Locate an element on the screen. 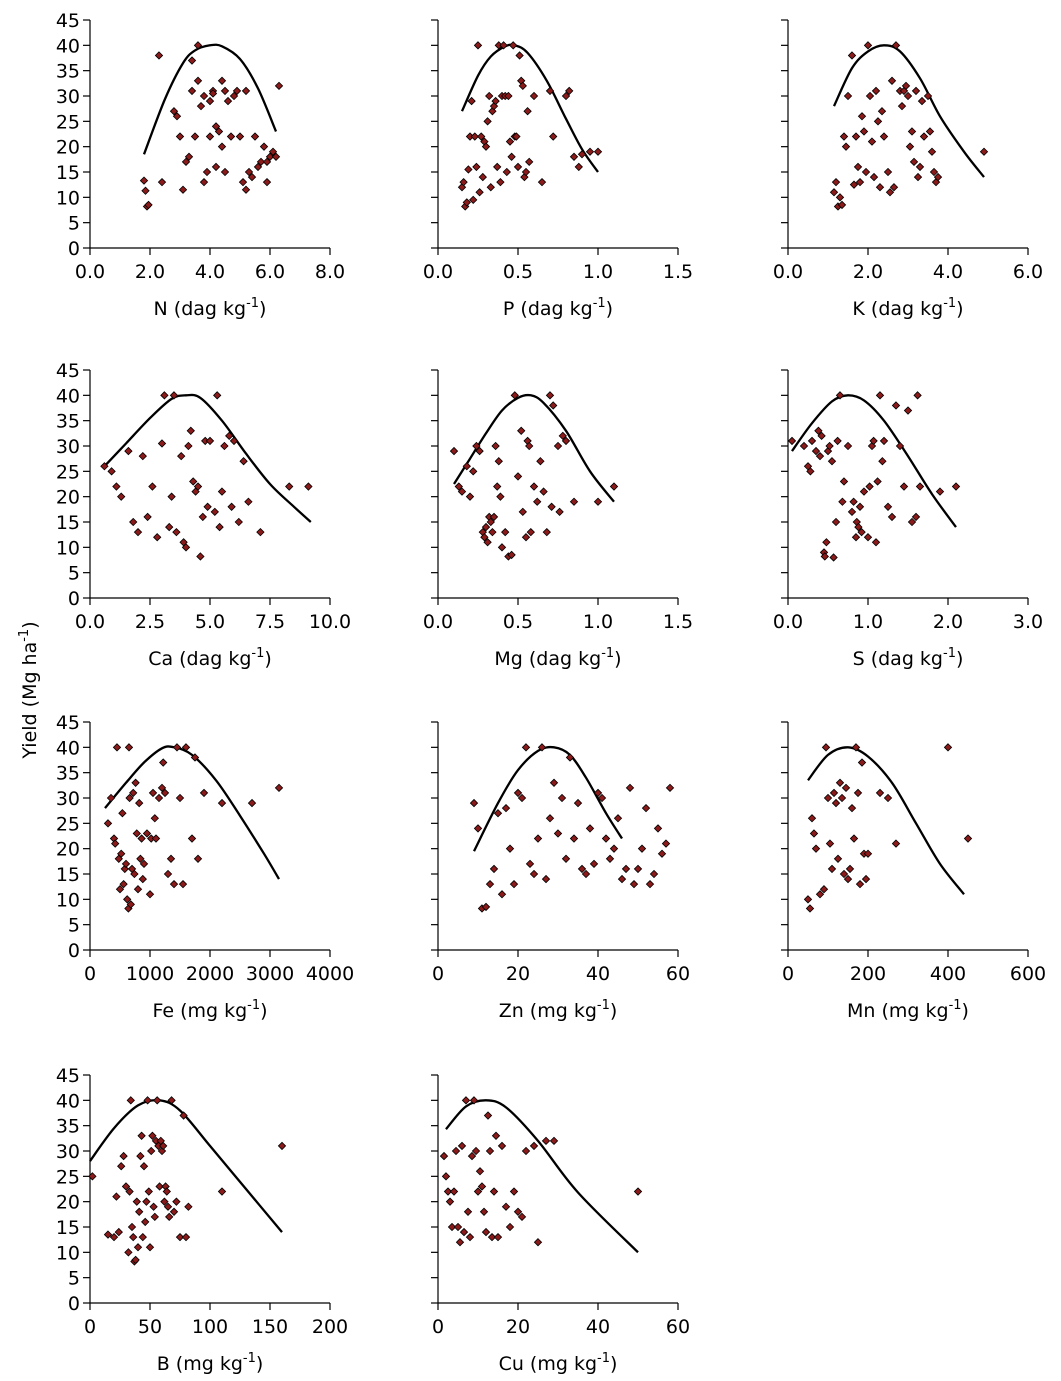 This screenshot has height=1381, width=1061. x-axis-title-main: K (dag kg is located at coordinates (897, 309).